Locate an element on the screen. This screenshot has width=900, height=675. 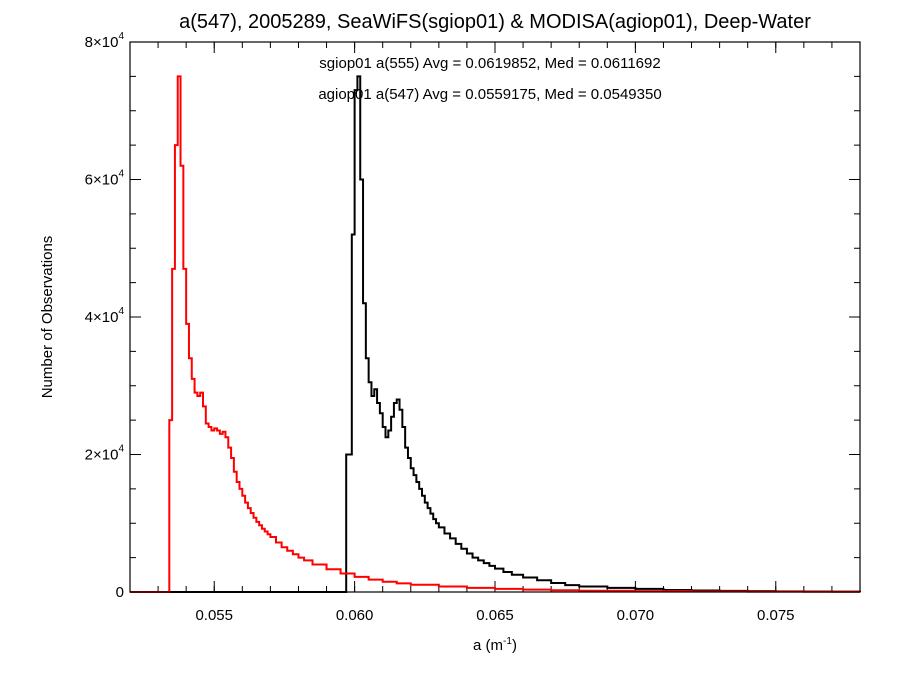
y-tick-label: 2×10⁴ is located at coordinates (105, 454).